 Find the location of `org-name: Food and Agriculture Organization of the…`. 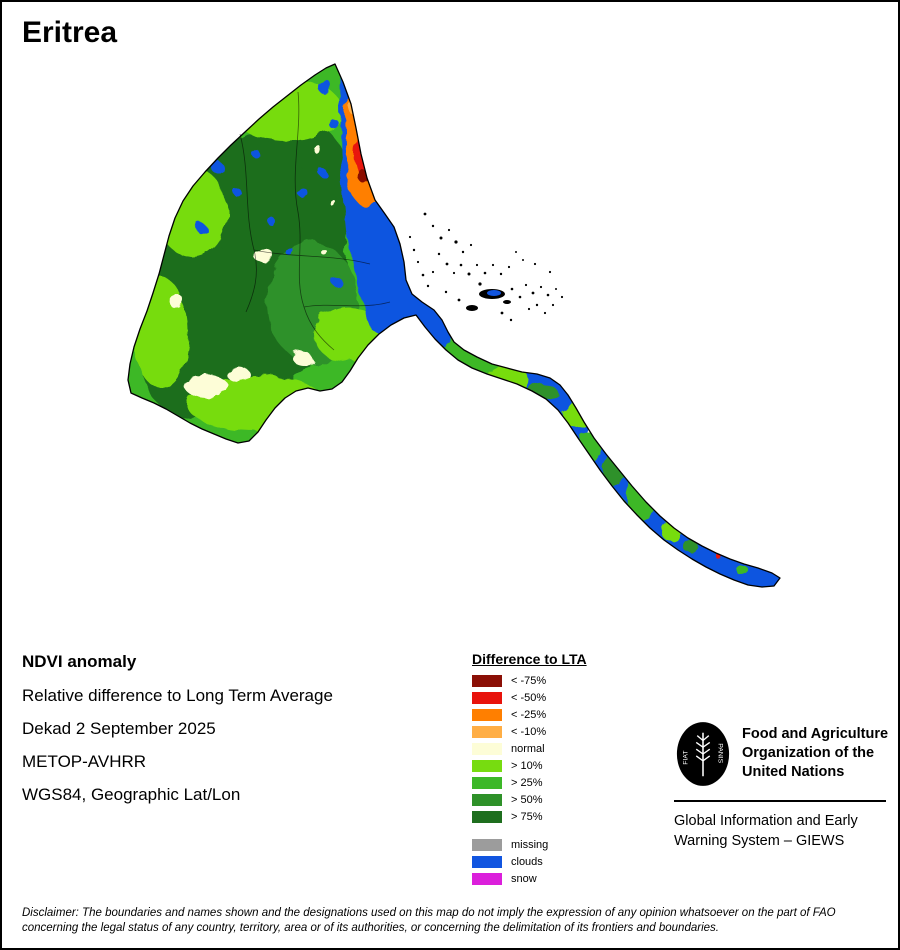

org-name: Food and Agriculture Organization of the… is located at coordinates (815, 751).